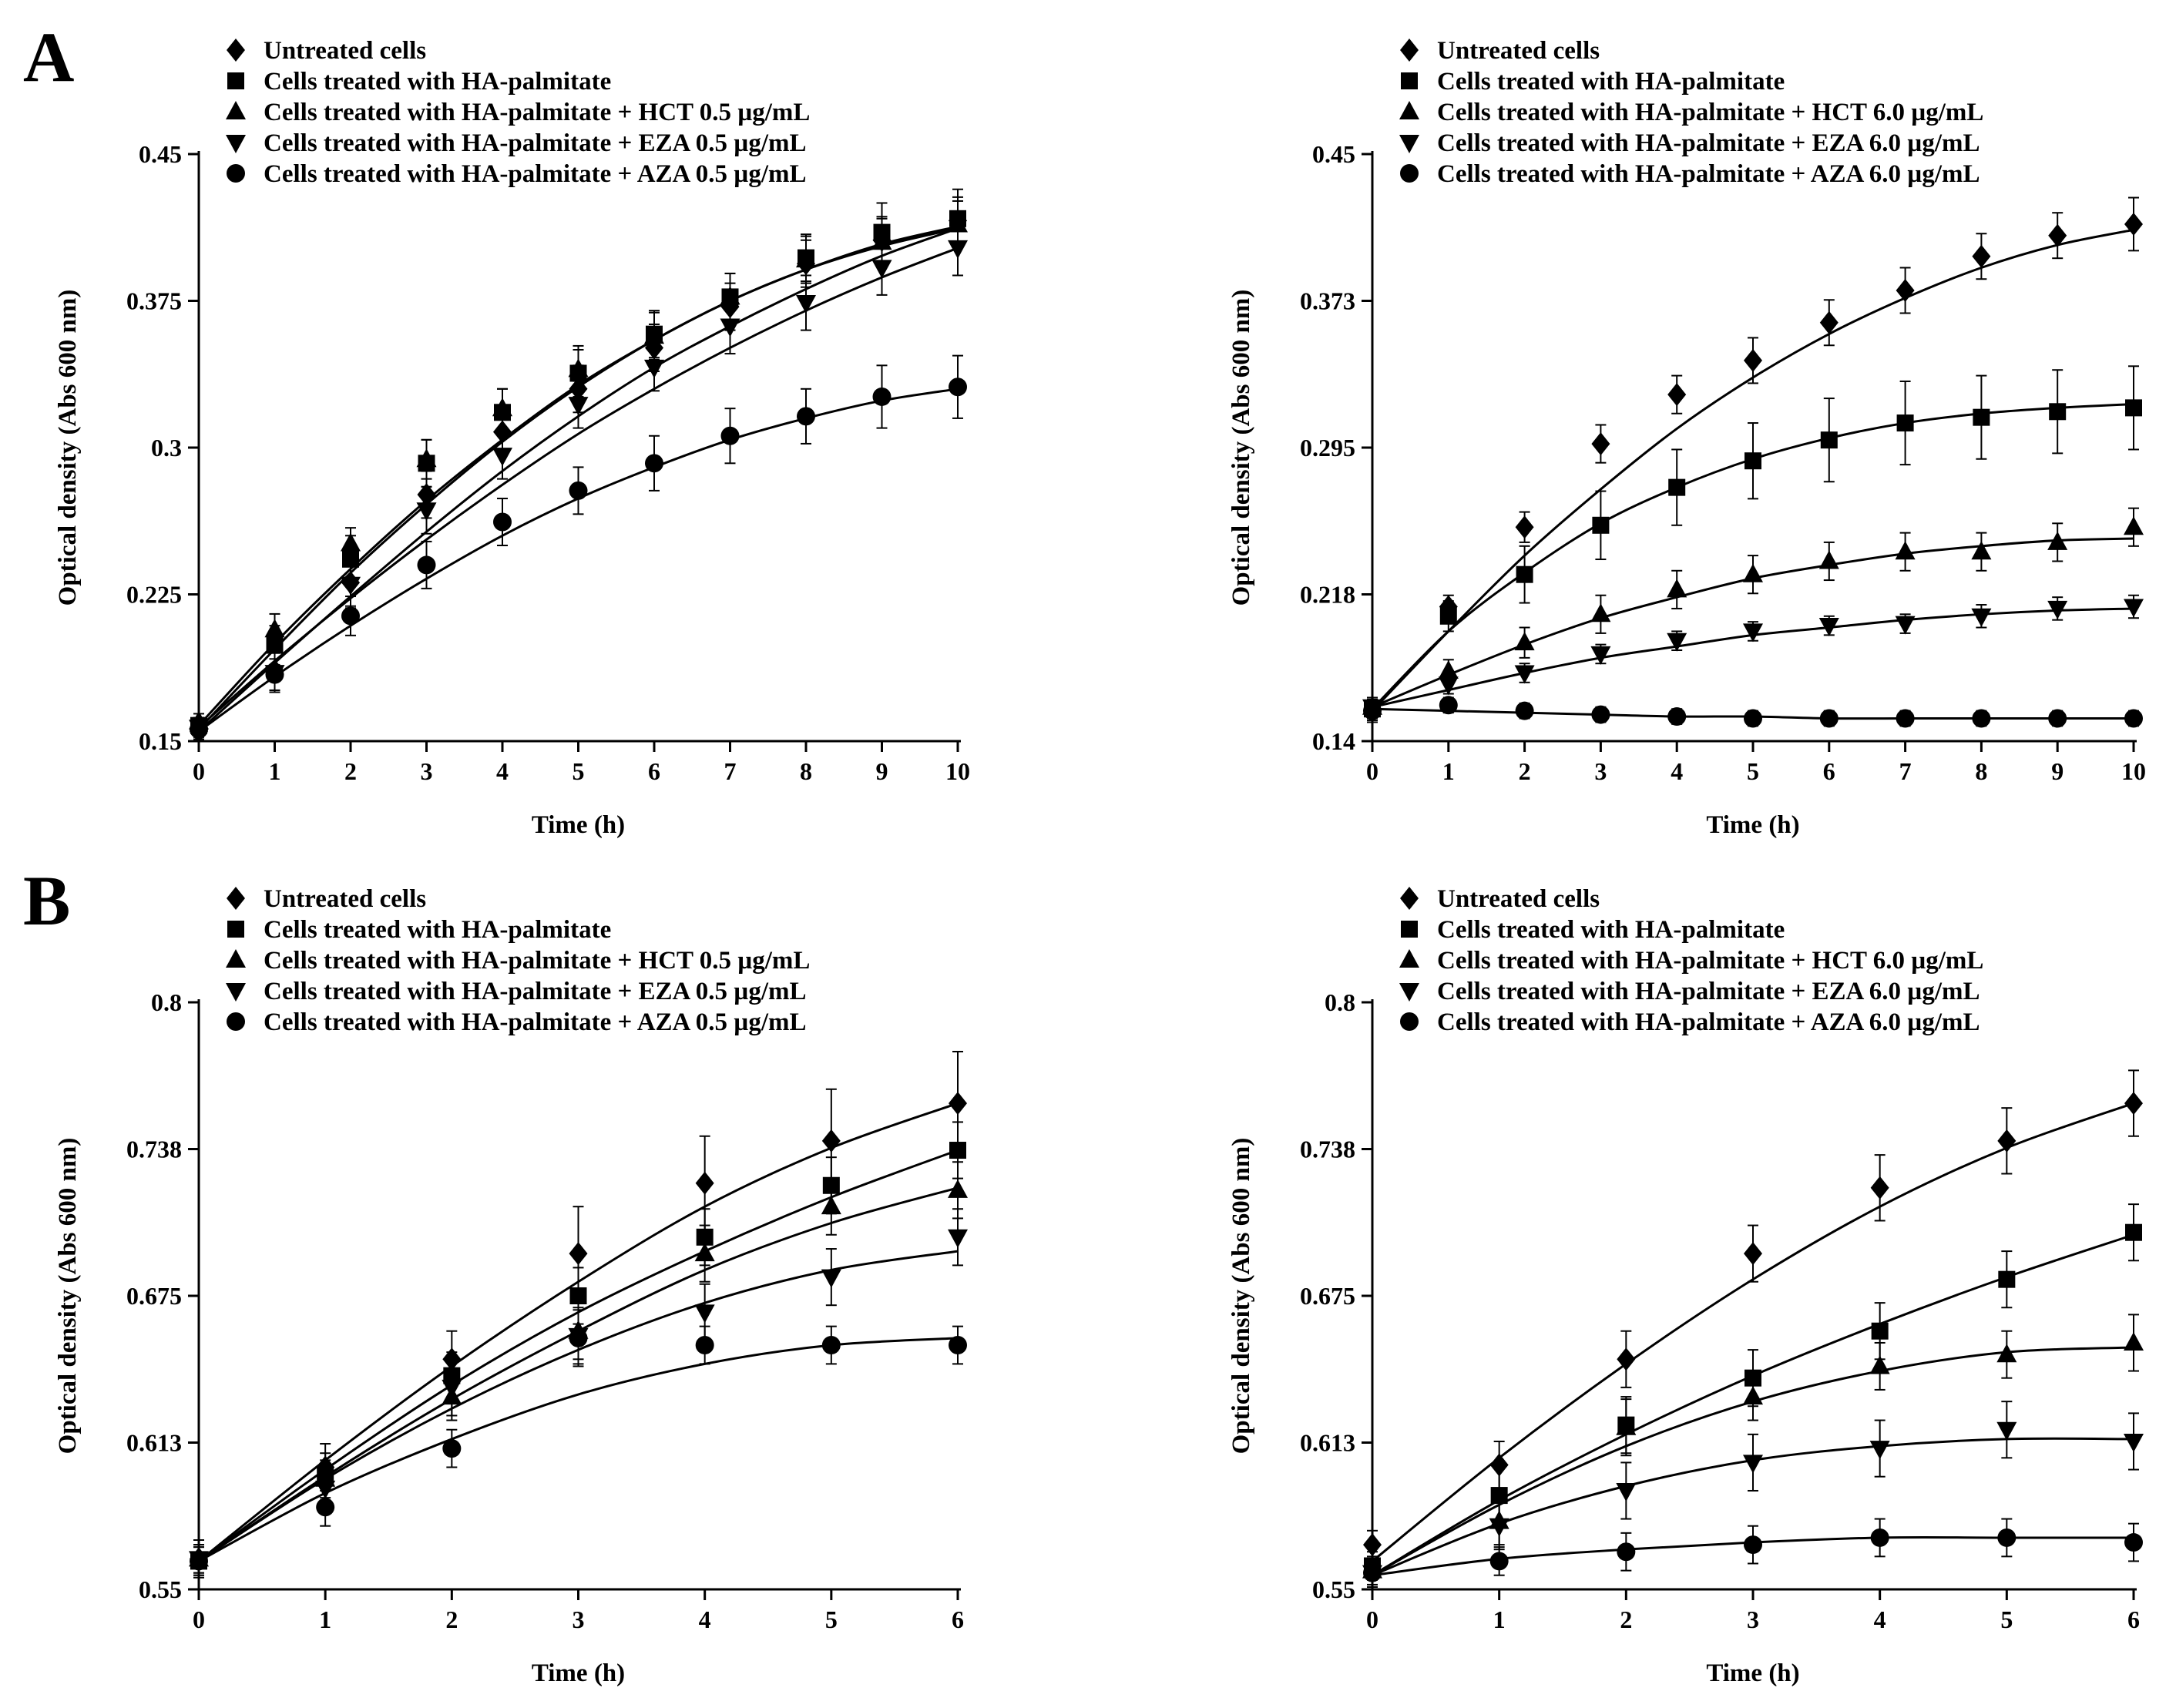  Describe the element at coordinates (1327, 1149) in the screenshot. I see `y-tick-label: 0.738` at that location.